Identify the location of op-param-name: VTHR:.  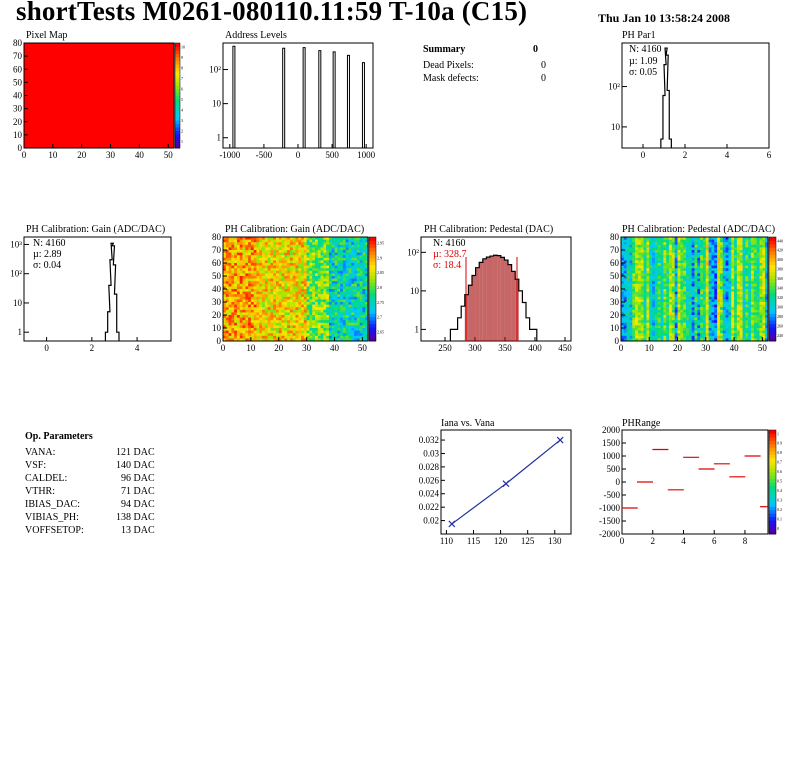
(40, 491).